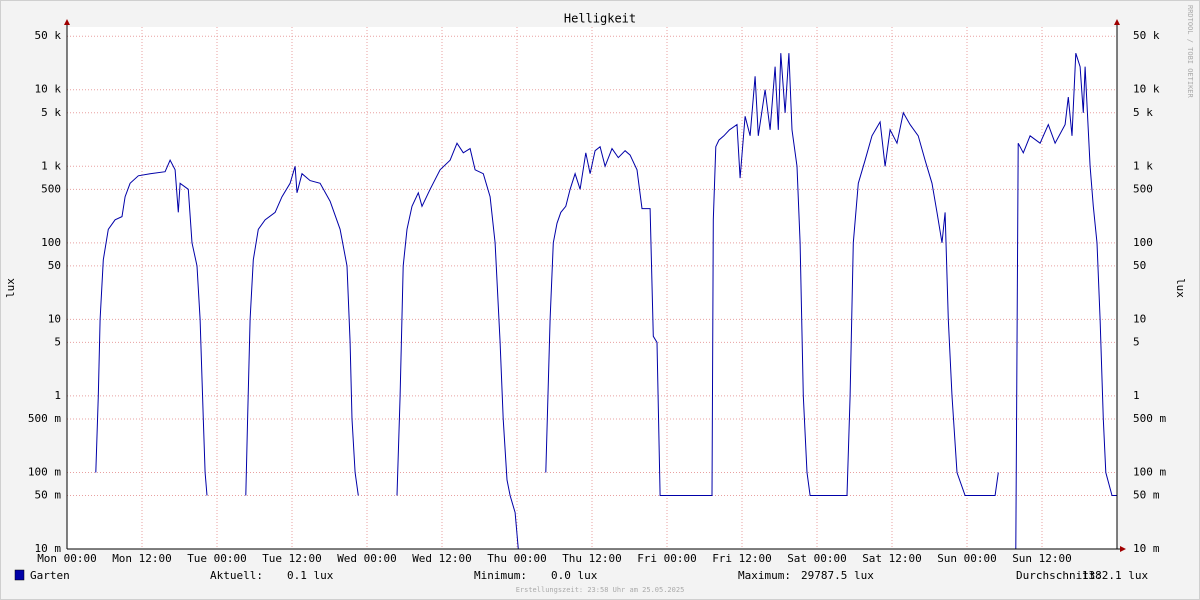  I want to click on x-tick-label: Tue 00:00, so click(217, 558).